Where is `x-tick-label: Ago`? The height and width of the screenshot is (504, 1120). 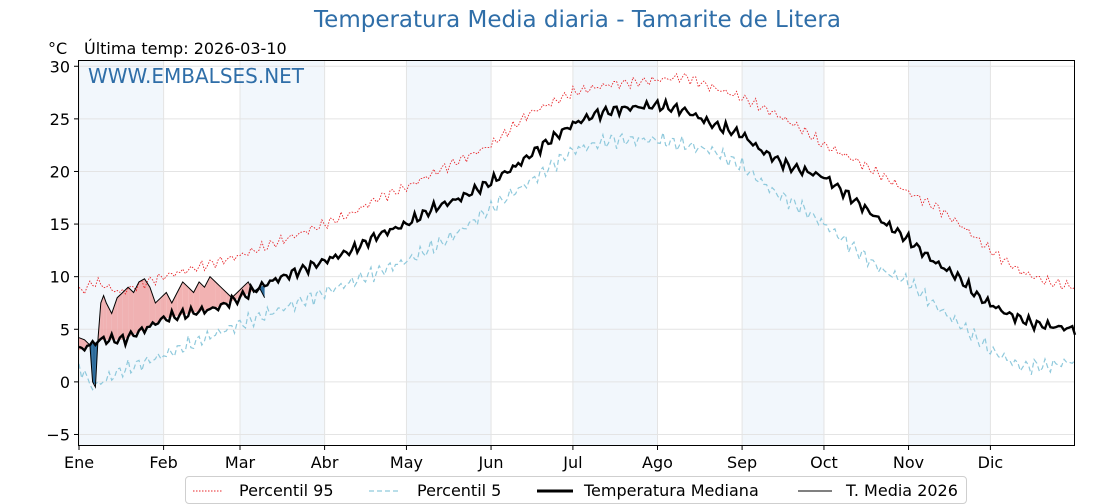 x-tick-label: Ago is located at coordinates (657, 462).